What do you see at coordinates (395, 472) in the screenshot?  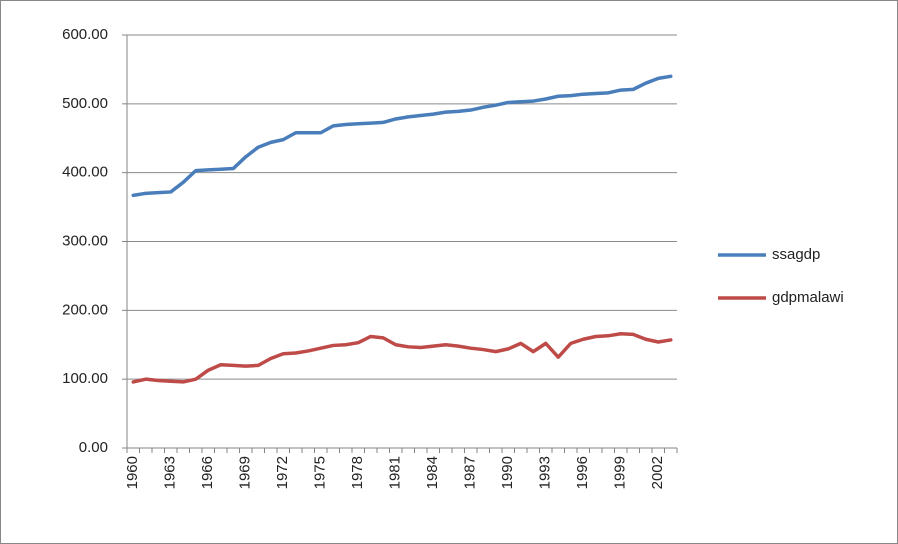 I see `x-tick-label: 1981` at bounding box center [395, 472].